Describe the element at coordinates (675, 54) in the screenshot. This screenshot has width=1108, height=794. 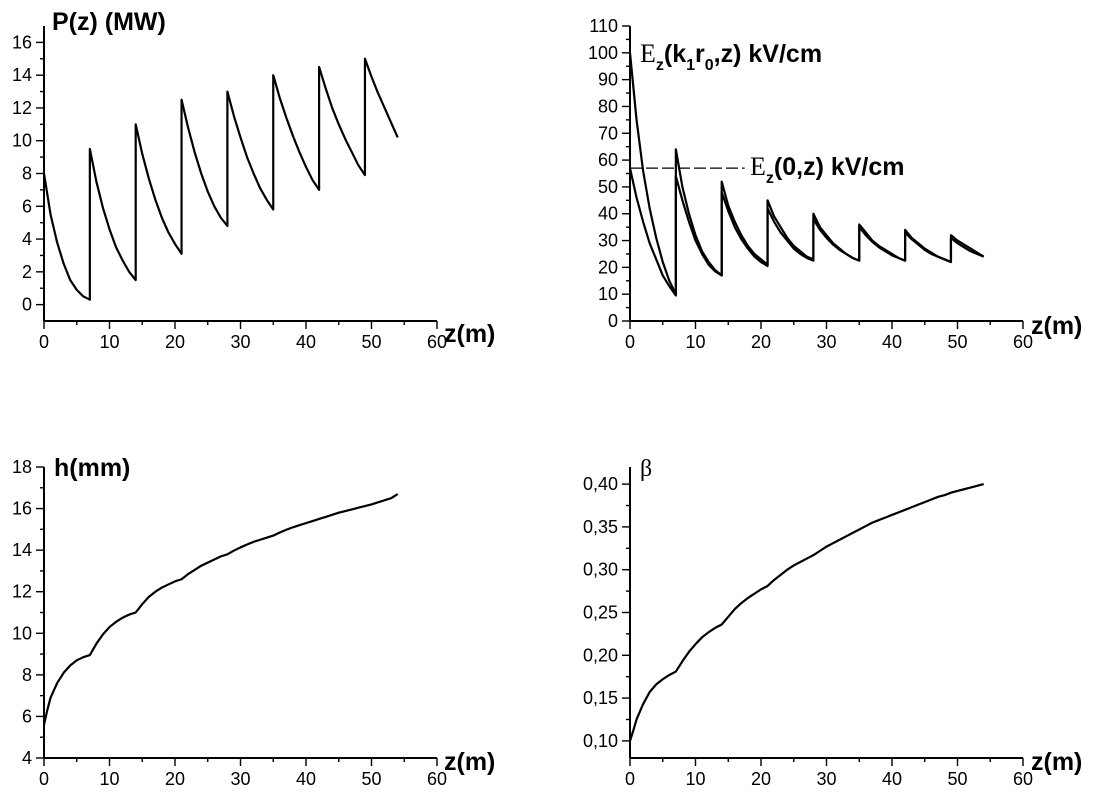
I see `annotation-part: (k` at that location.